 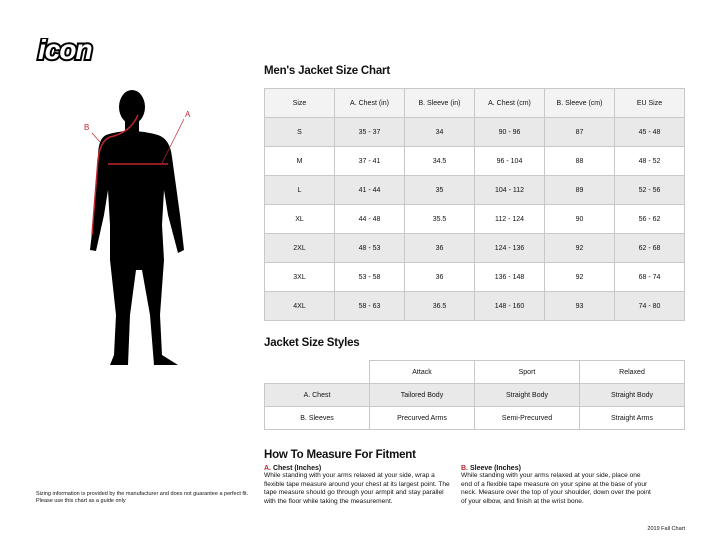 I want to click on table-cell: 35, so click(x=439, y=190).